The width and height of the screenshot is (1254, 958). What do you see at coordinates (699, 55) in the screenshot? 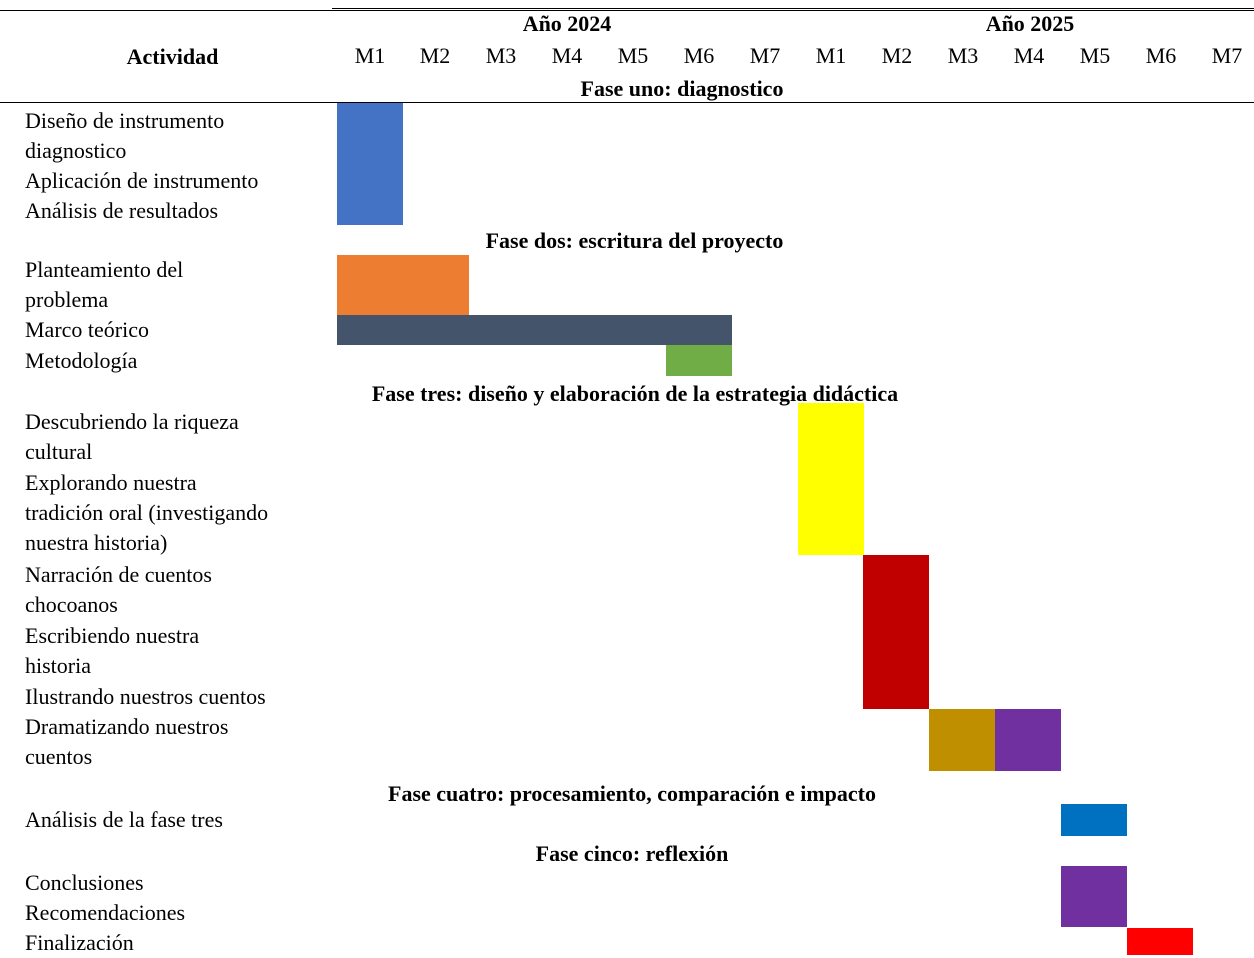
I see `month-header-6: M6` at bounding box center [699, 55].